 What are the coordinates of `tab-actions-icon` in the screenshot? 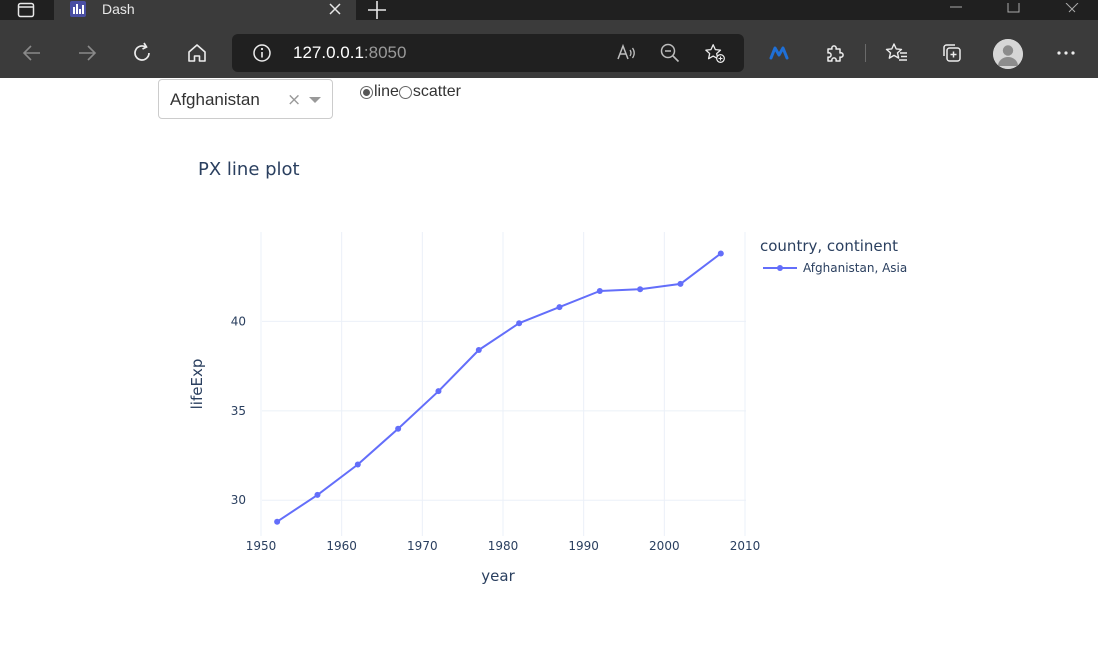 It's located at (26, 10).